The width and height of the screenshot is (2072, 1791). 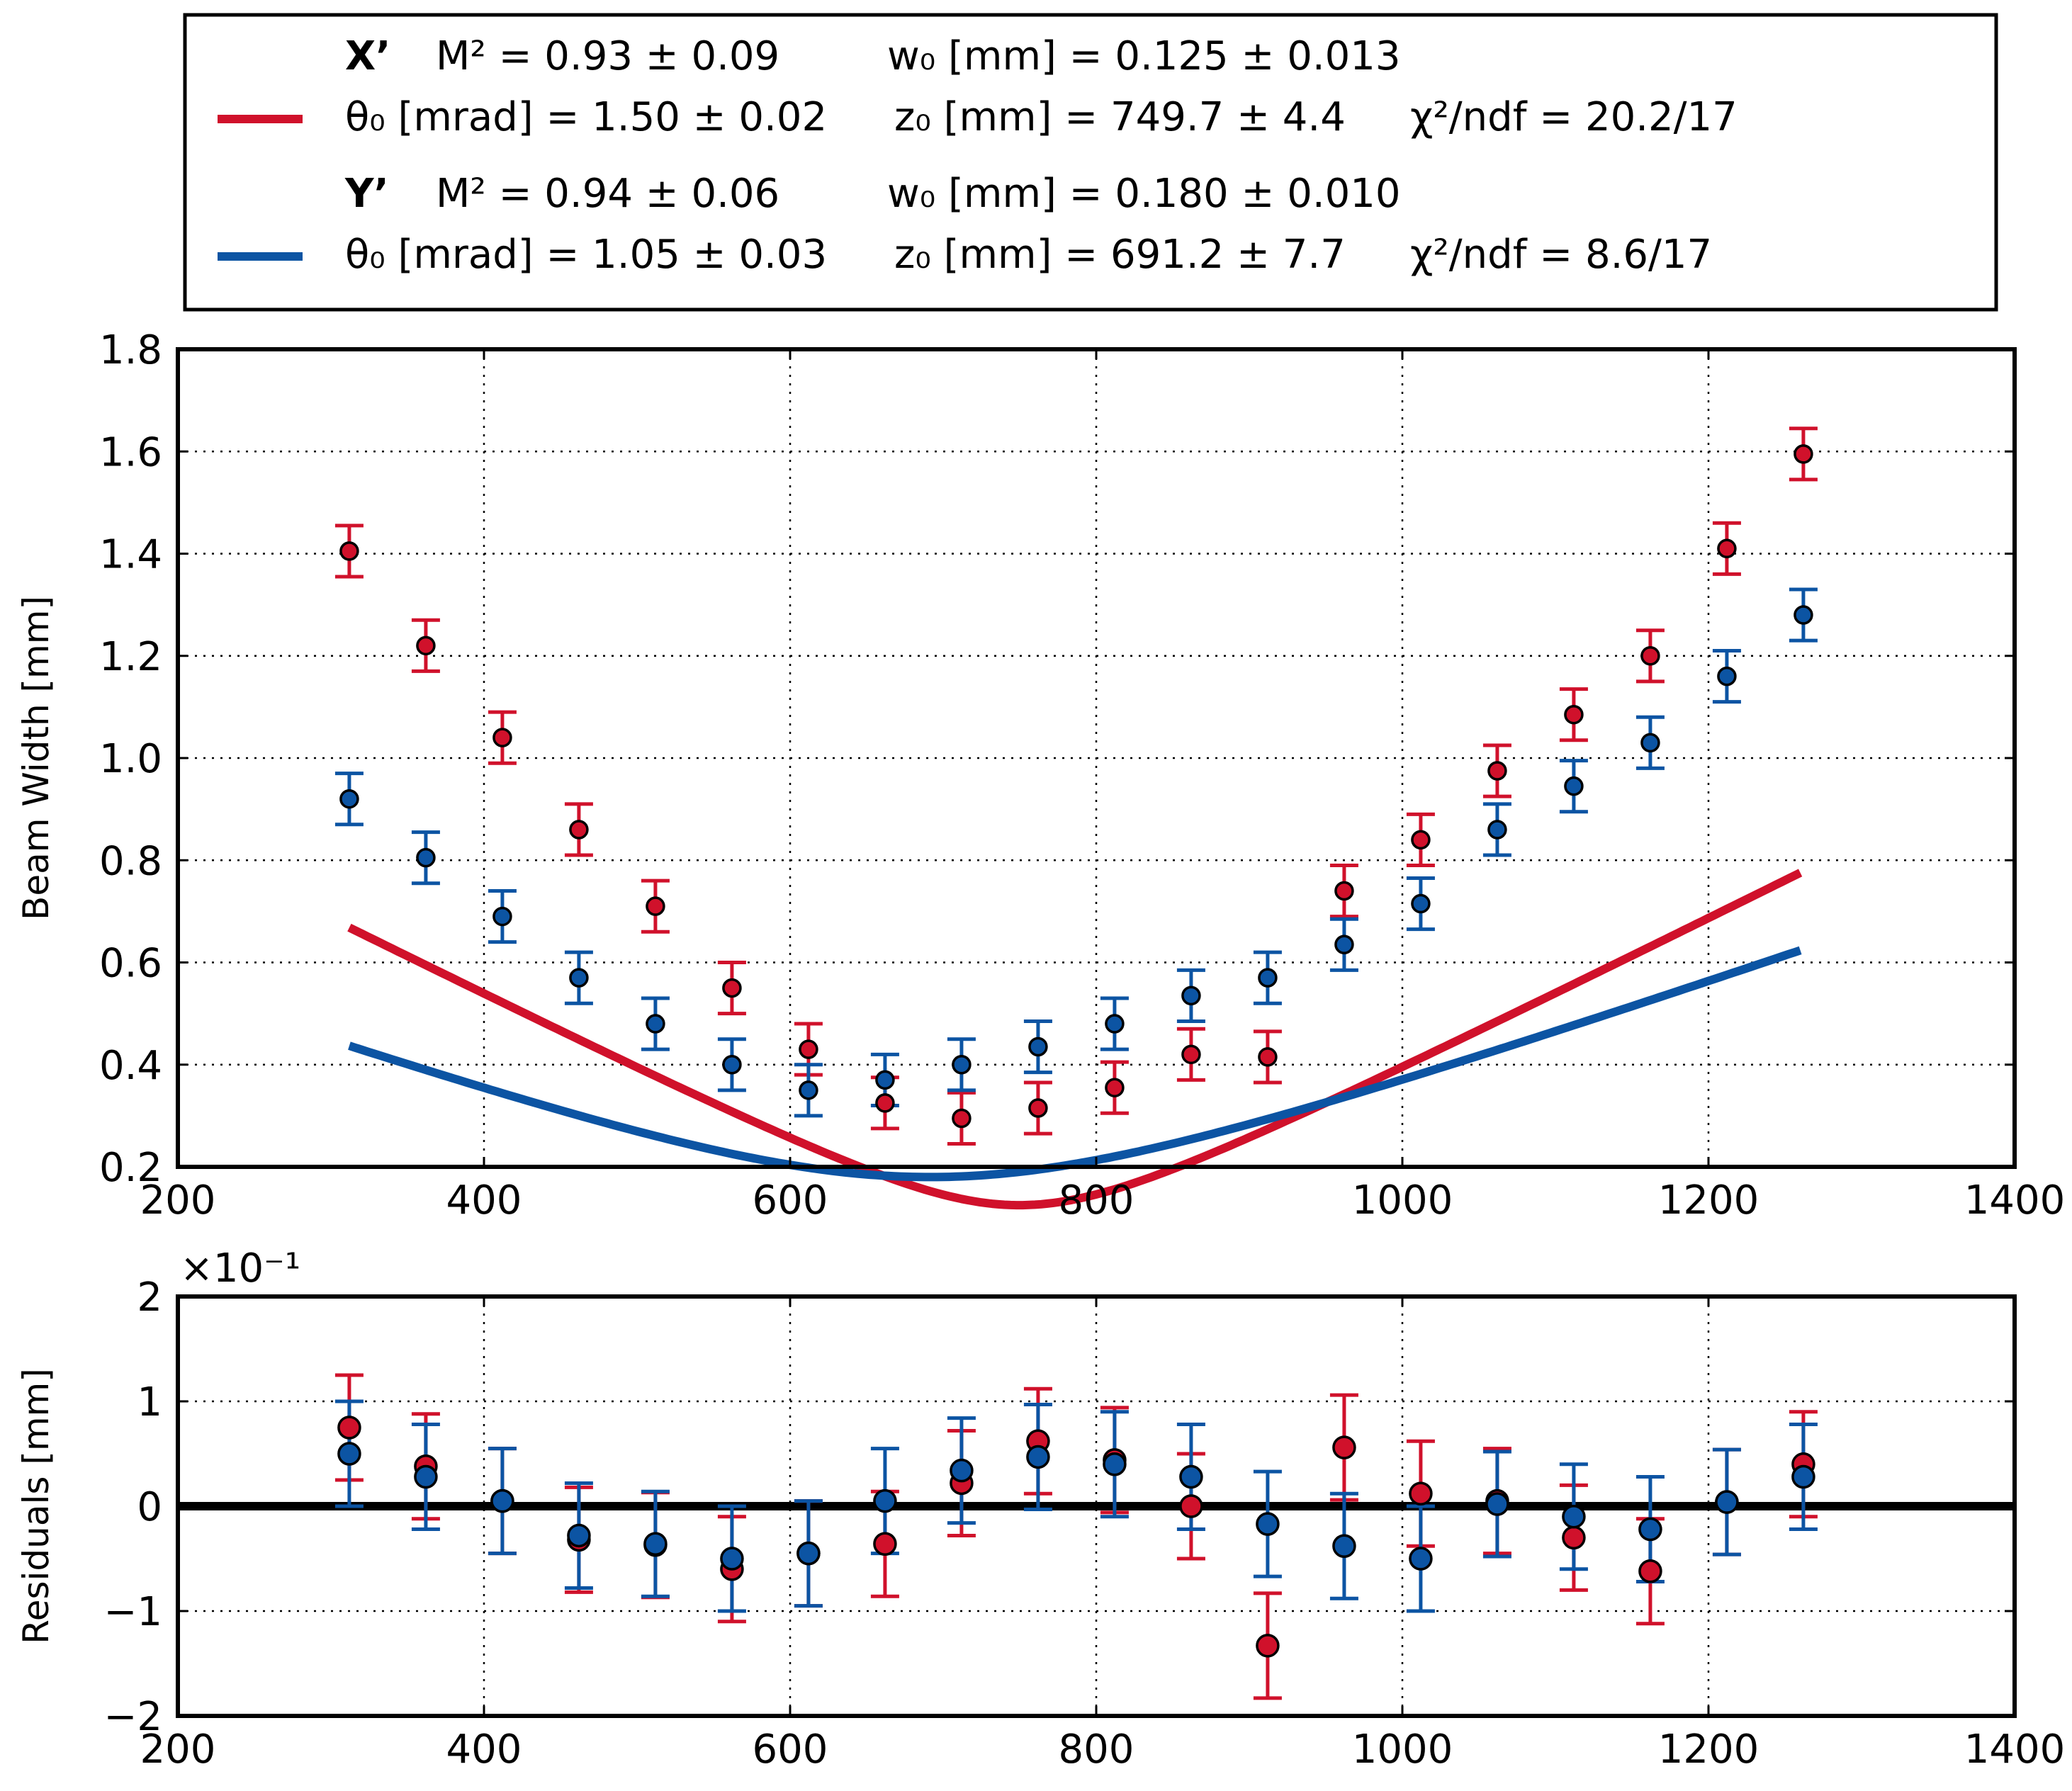 What do you see at coordinates (130, 1168) in the screenshot?
I see `top-ytick-label: 0.2` at bounding box center [130, 1168].